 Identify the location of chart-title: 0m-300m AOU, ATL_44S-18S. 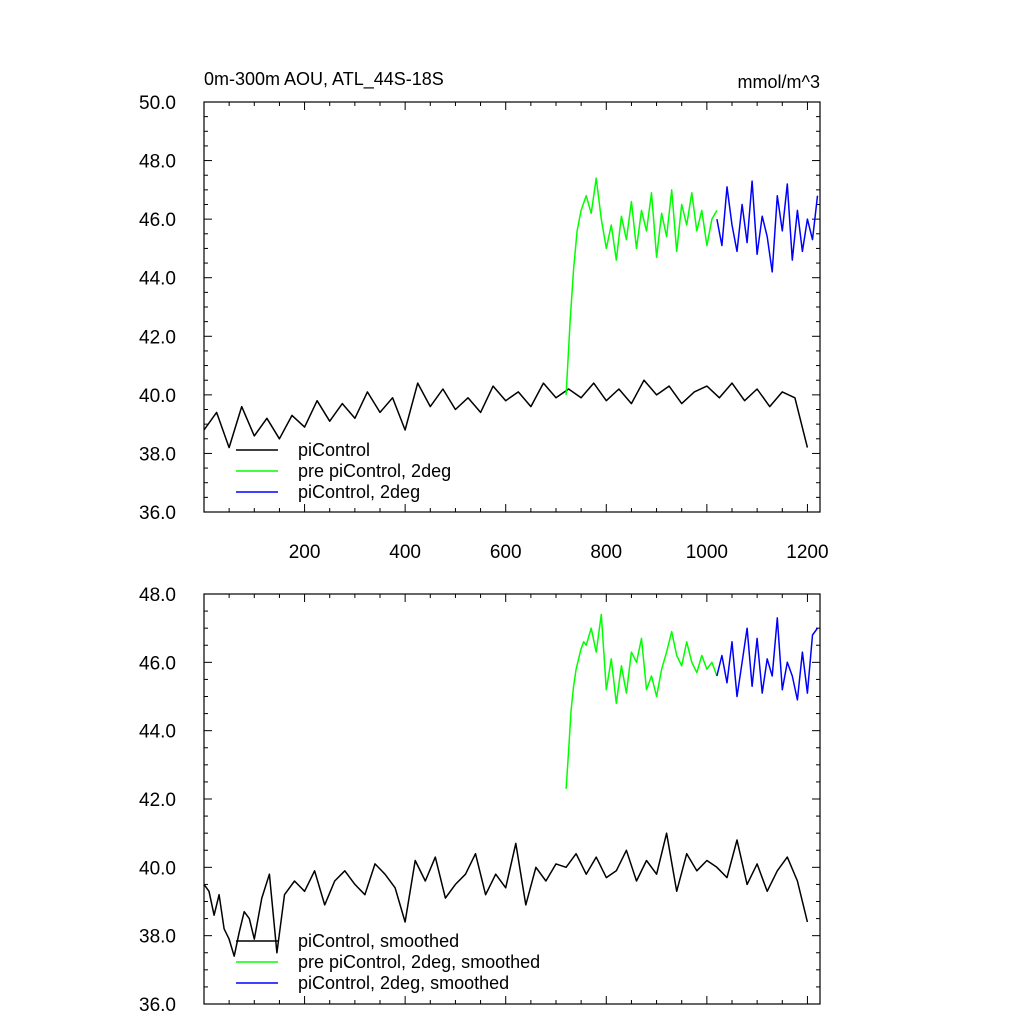
(324, 79).